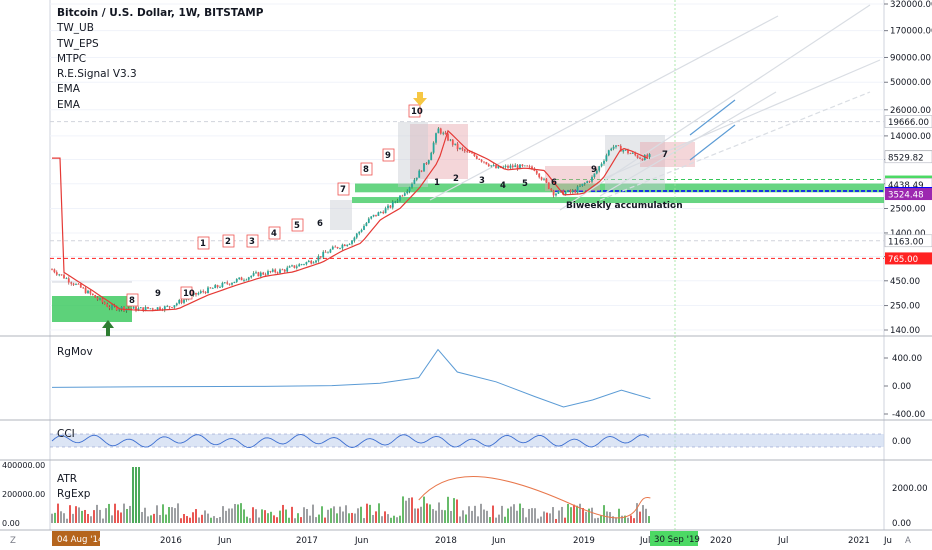 This screenshot has height=550, width=932. Describe the element at coordinates (67, 479) in the screenshot. I see `atr-pane-label: ATR` at that location.